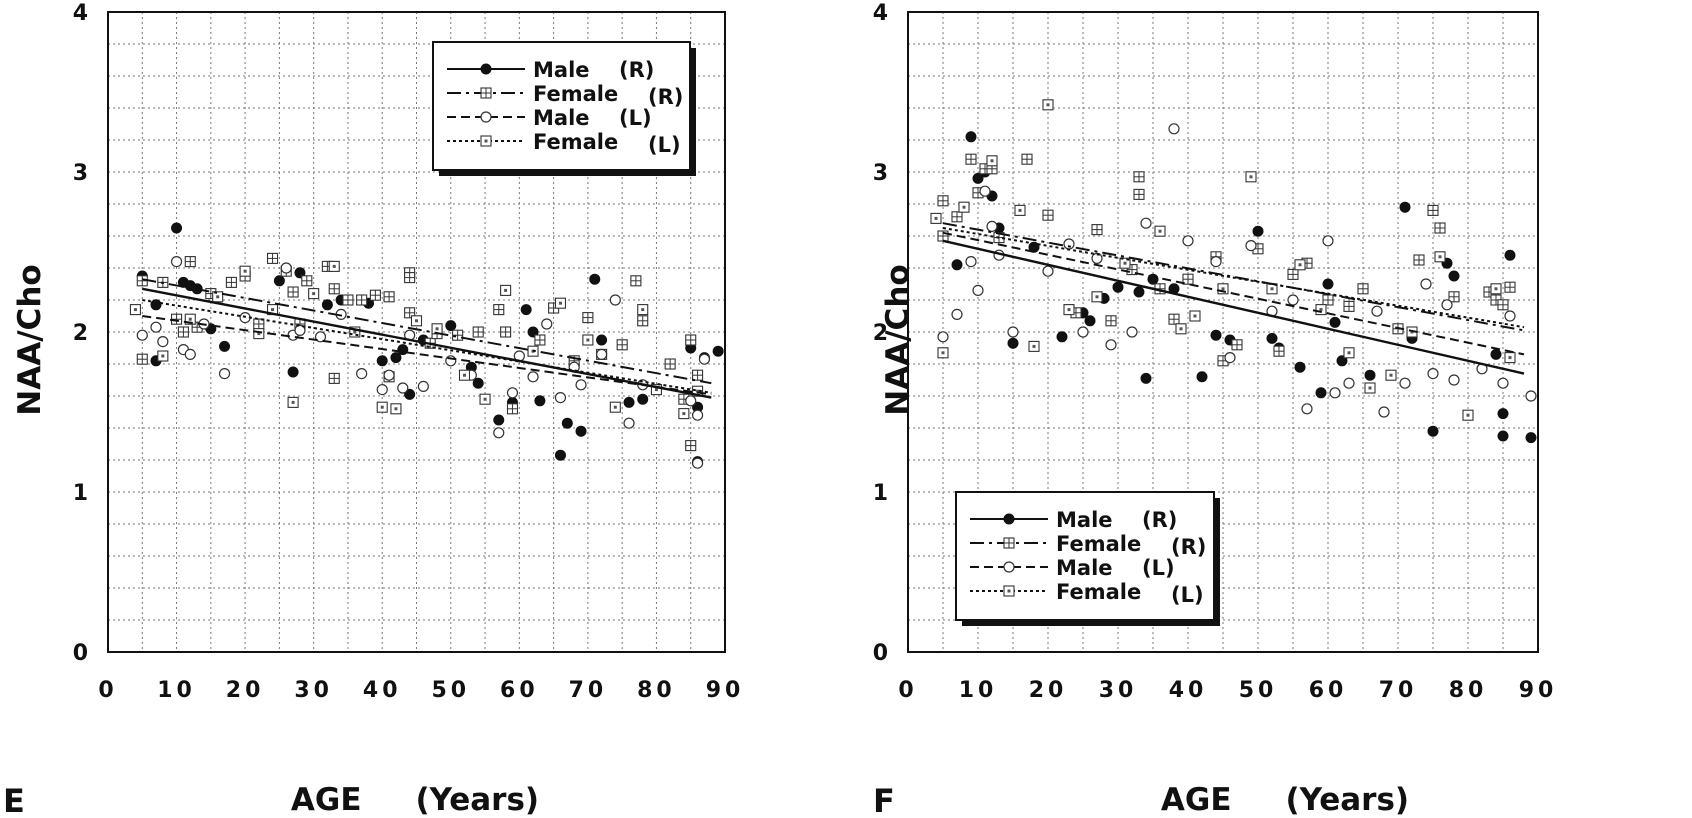 The height and width of the screenshot is (818, 1692). Describe the element at coordinates (30, 339) in the screenshot. I see `y-axis-label-e: NAA/Cho` at that location.